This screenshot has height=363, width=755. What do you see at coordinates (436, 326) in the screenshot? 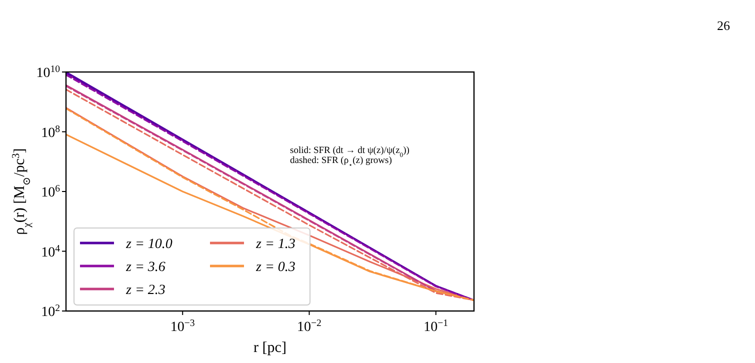
I see `x-tick-label: 10$^{−1}$` at bounding box center [436, 326].